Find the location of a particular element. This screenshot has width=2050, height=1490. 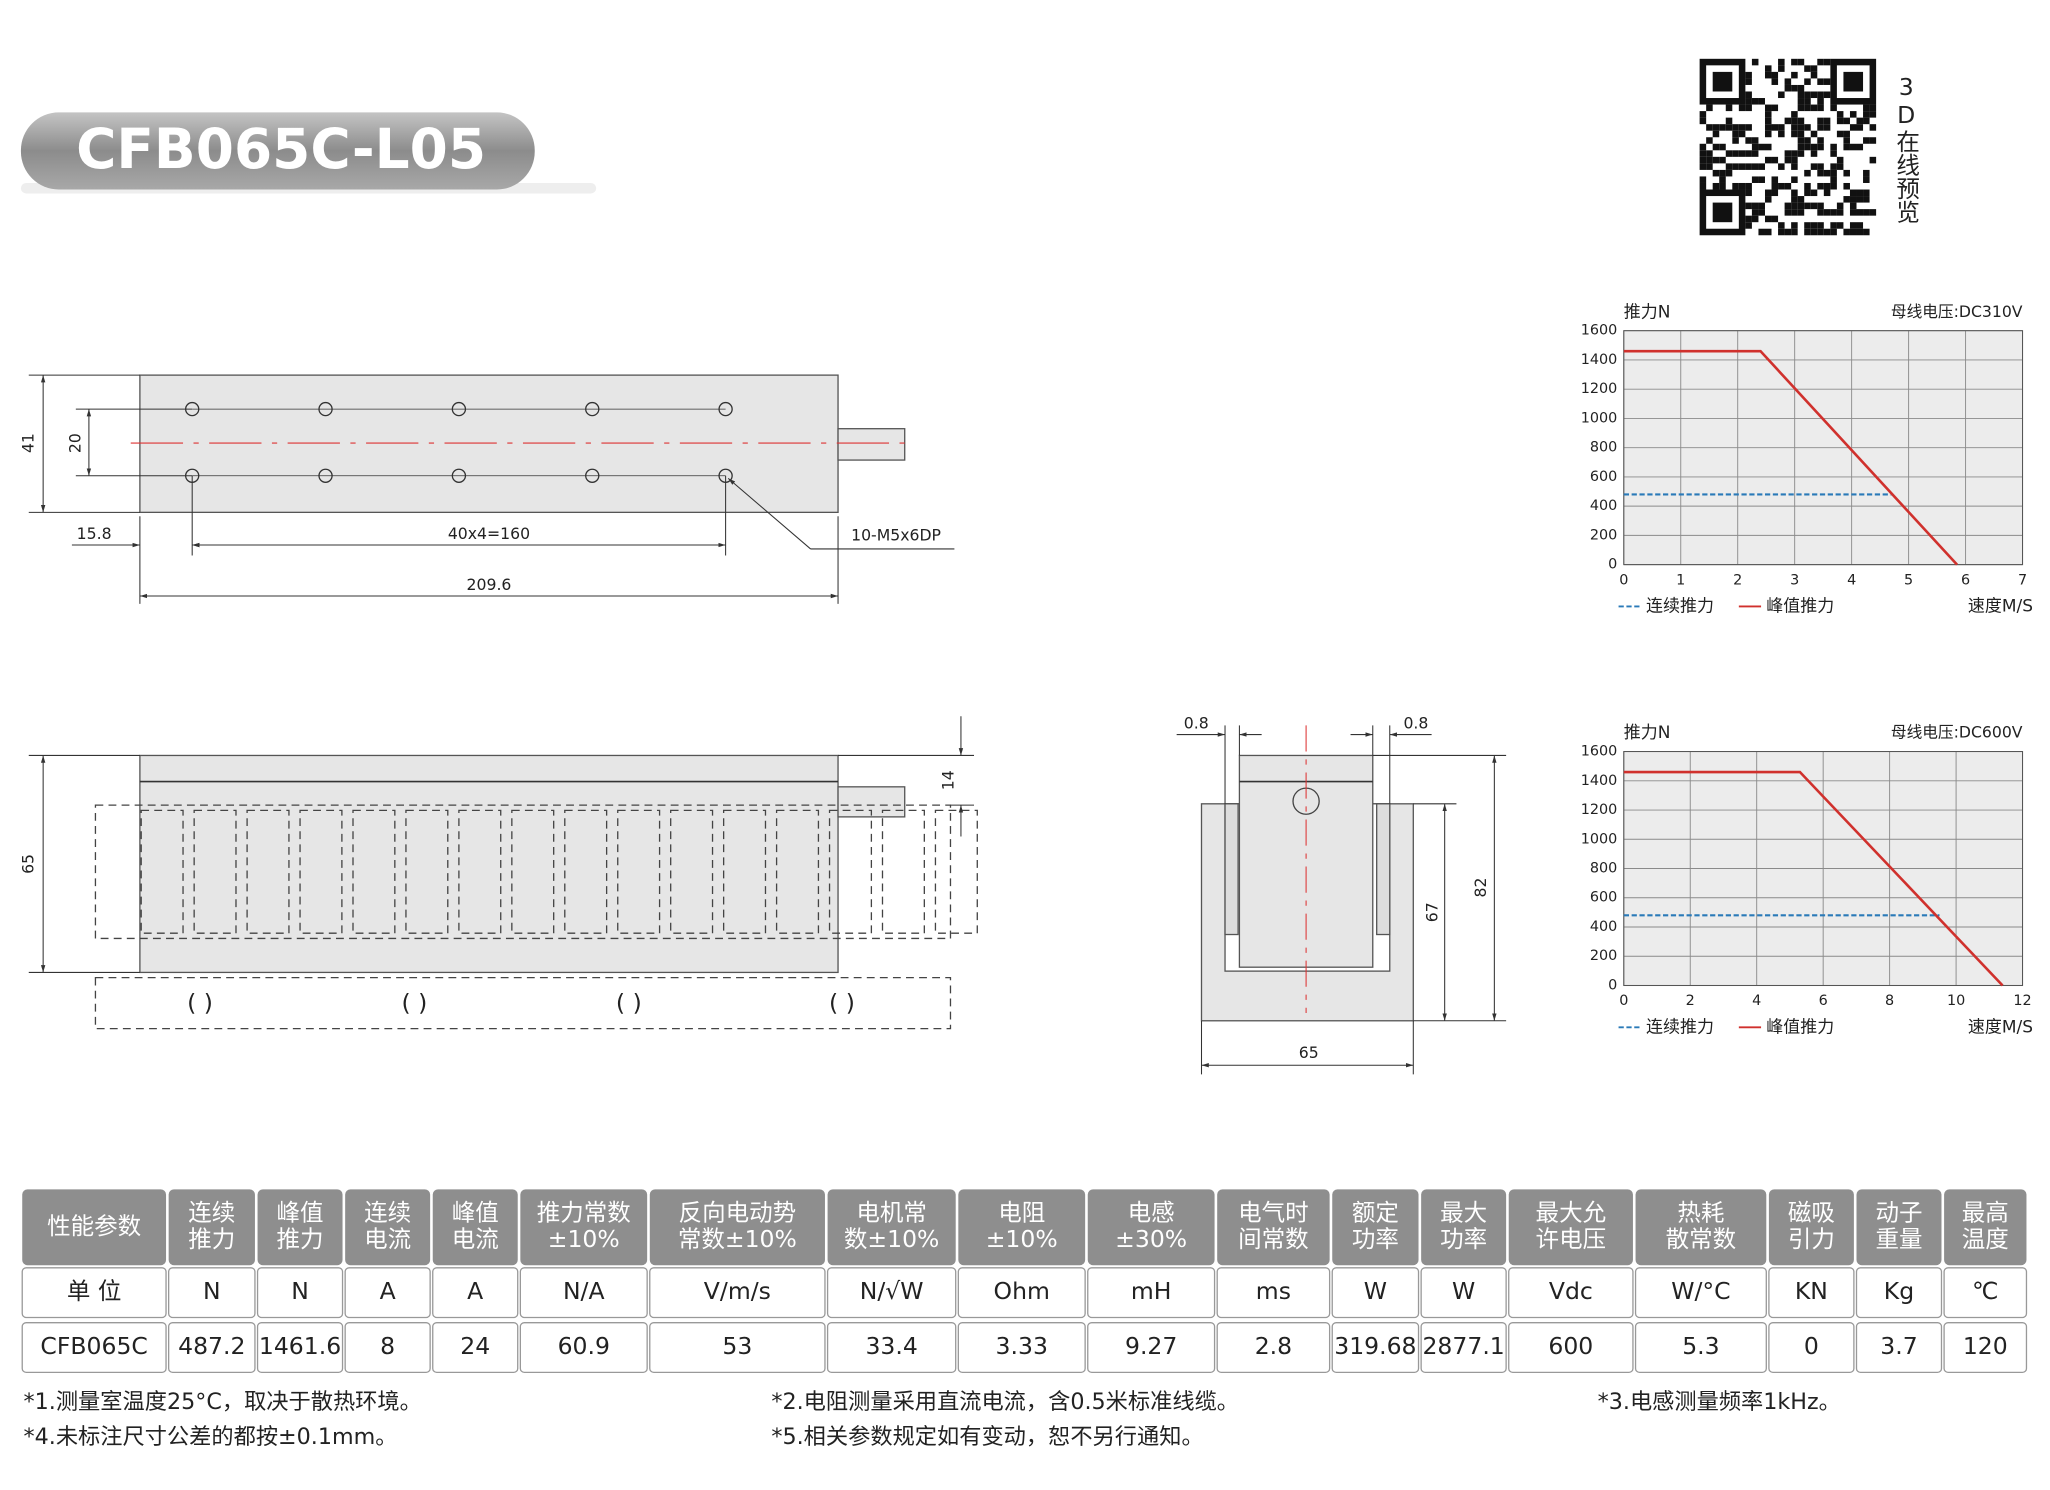

header-text: 连续 is located at coordinates (211, 1213).